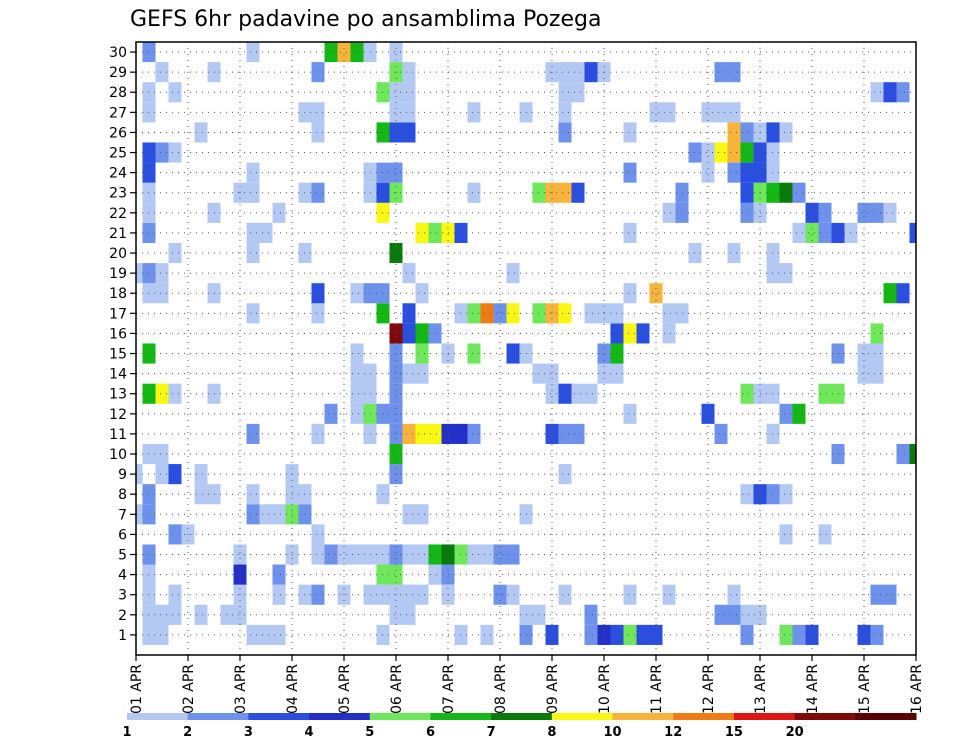  What do you see at coordinates (122, 616) in the screenshot?
I see `y-tick-label: 2` at bounding box center [122, 616].